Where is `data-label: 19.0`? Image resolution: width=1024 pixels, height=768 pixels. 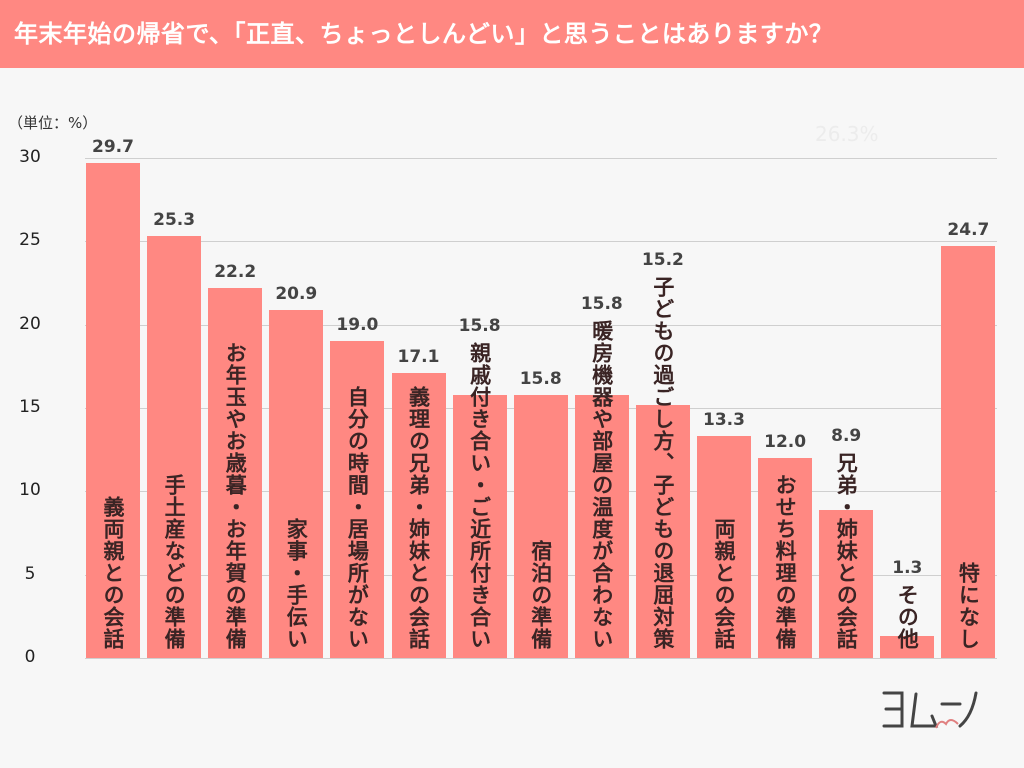 data-label: 19.0 is located at coordinates (357, 325).